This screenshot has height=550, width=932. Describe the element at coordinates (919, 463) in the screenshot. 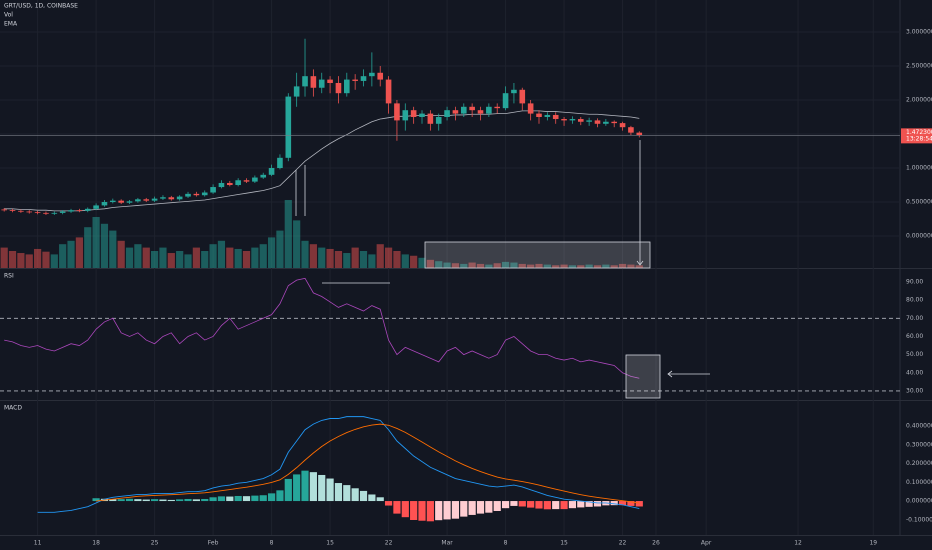

I see `y-tick-label: 0.2000000` at that location.